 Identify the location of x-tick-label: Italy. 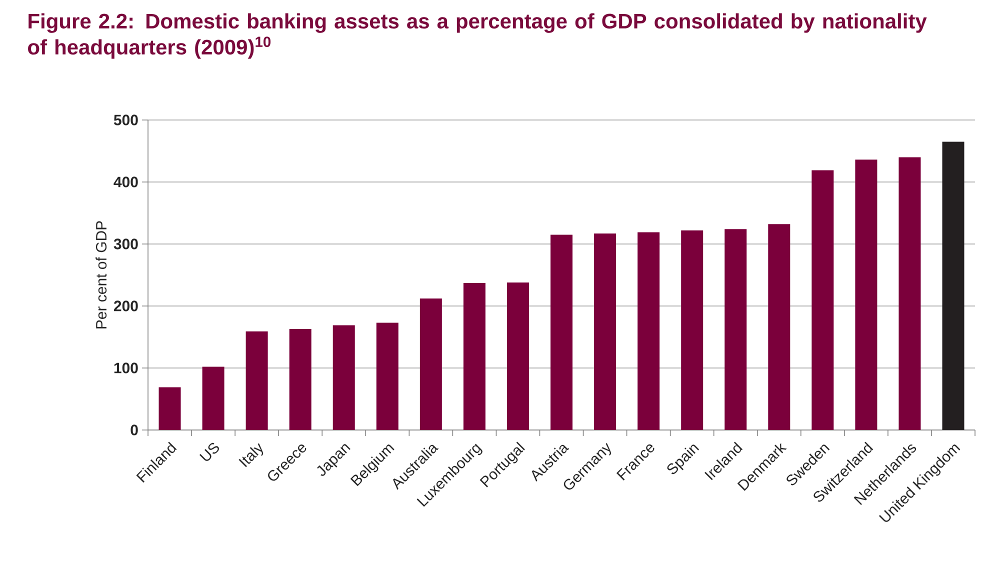
(251, 455).